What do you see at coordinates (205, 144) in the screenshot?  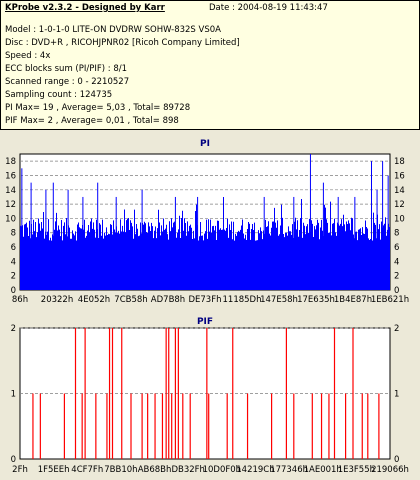 I see `chart-title: PI` at bounding box center [205, 144].